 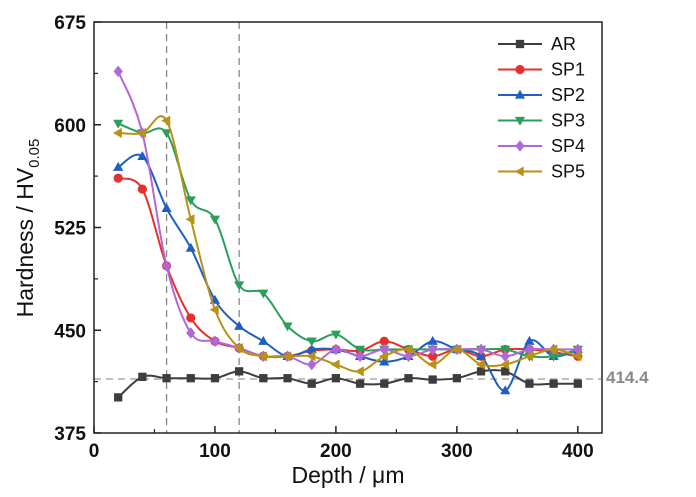 I want to click on legend-item-sp5: SP5, so click(x=541, y=172).